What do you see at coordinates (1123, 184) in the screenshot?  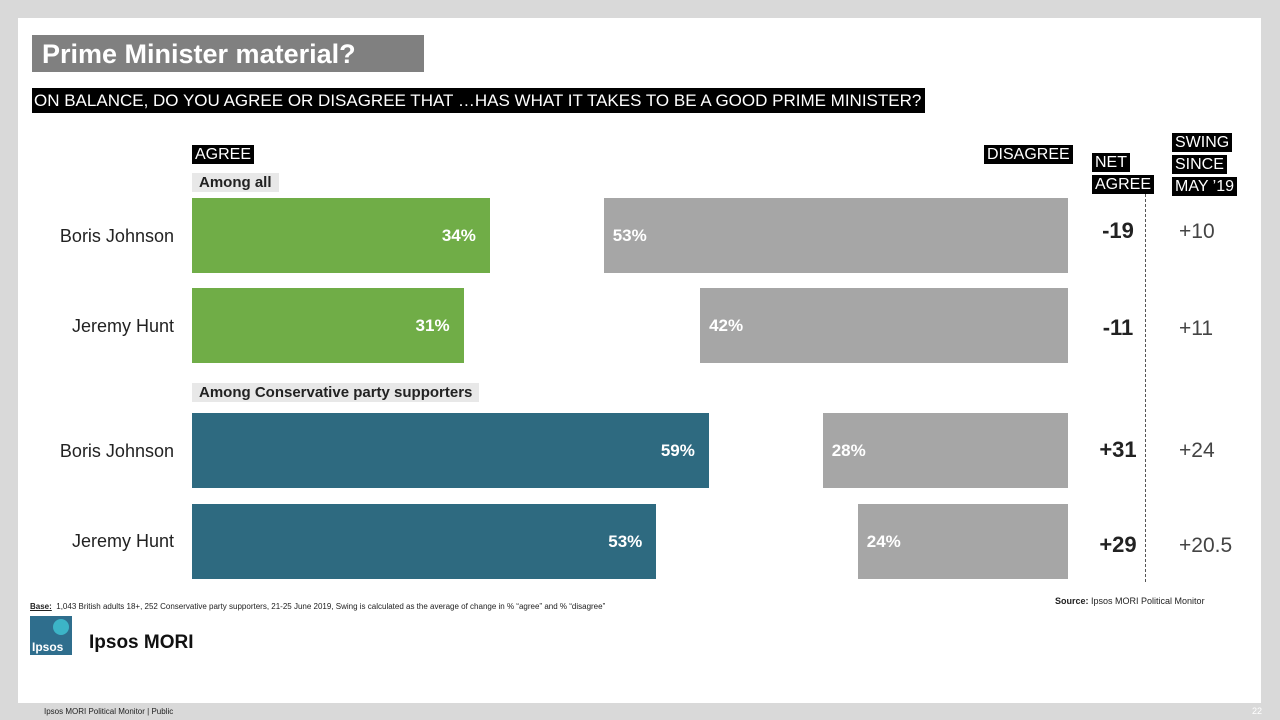 I see `net-header-line: AGREE` at bounding box center [1123, 184].